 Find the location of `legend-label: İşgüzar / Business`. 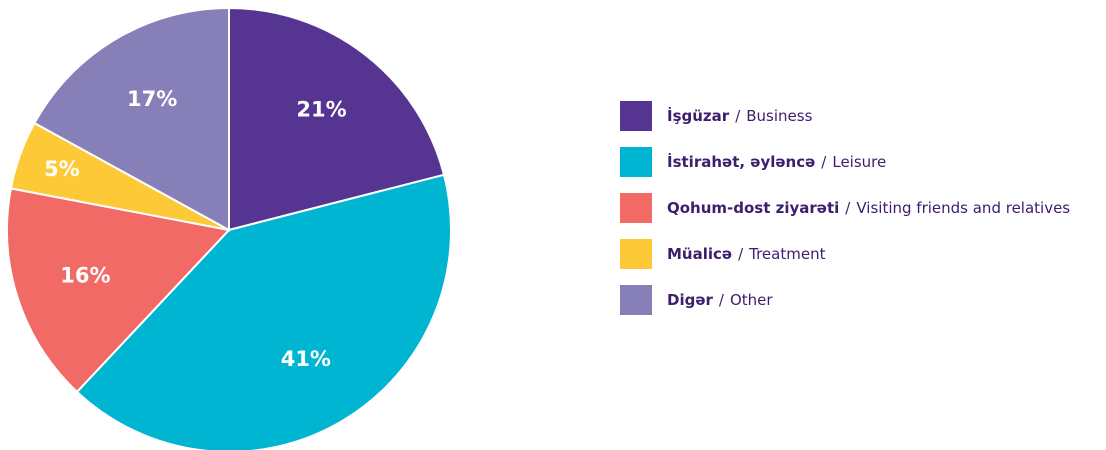

legend-label: İşgüzar / Business is located at coordinates (740, 115).